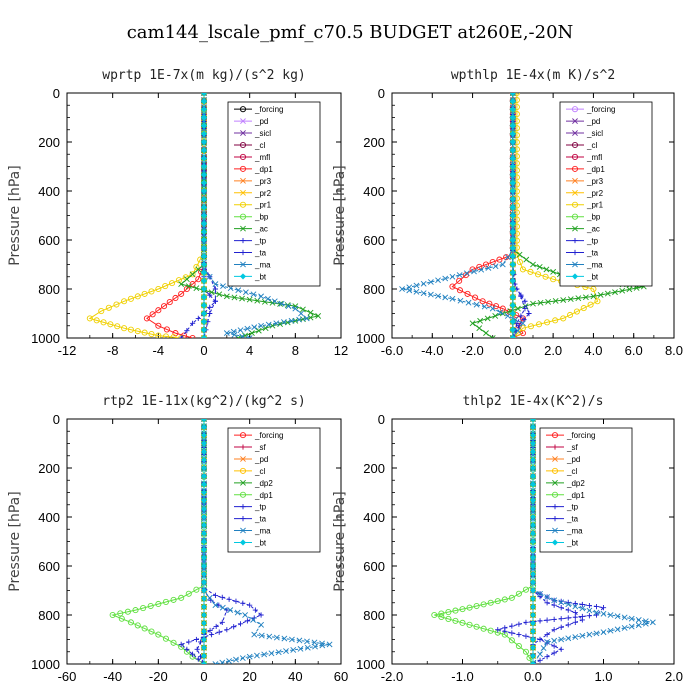 This screenshot has width=700, height=700. What do you see at coordinates (260, 253) in the screenshot?
I see `legend-label_ta: _ta` at bounding box center [260, 253].